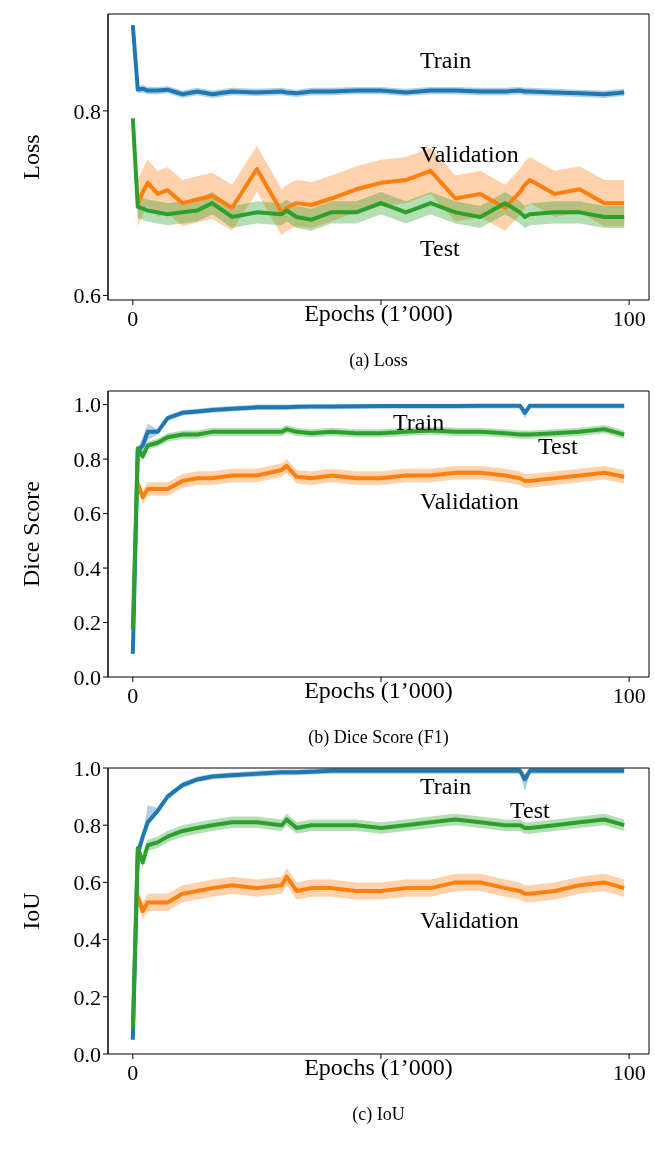  What do you see at coordinates (30, 534) in the screenshot?
I see `y-axis-title: Dice Score` at bounding box center [30, 534].